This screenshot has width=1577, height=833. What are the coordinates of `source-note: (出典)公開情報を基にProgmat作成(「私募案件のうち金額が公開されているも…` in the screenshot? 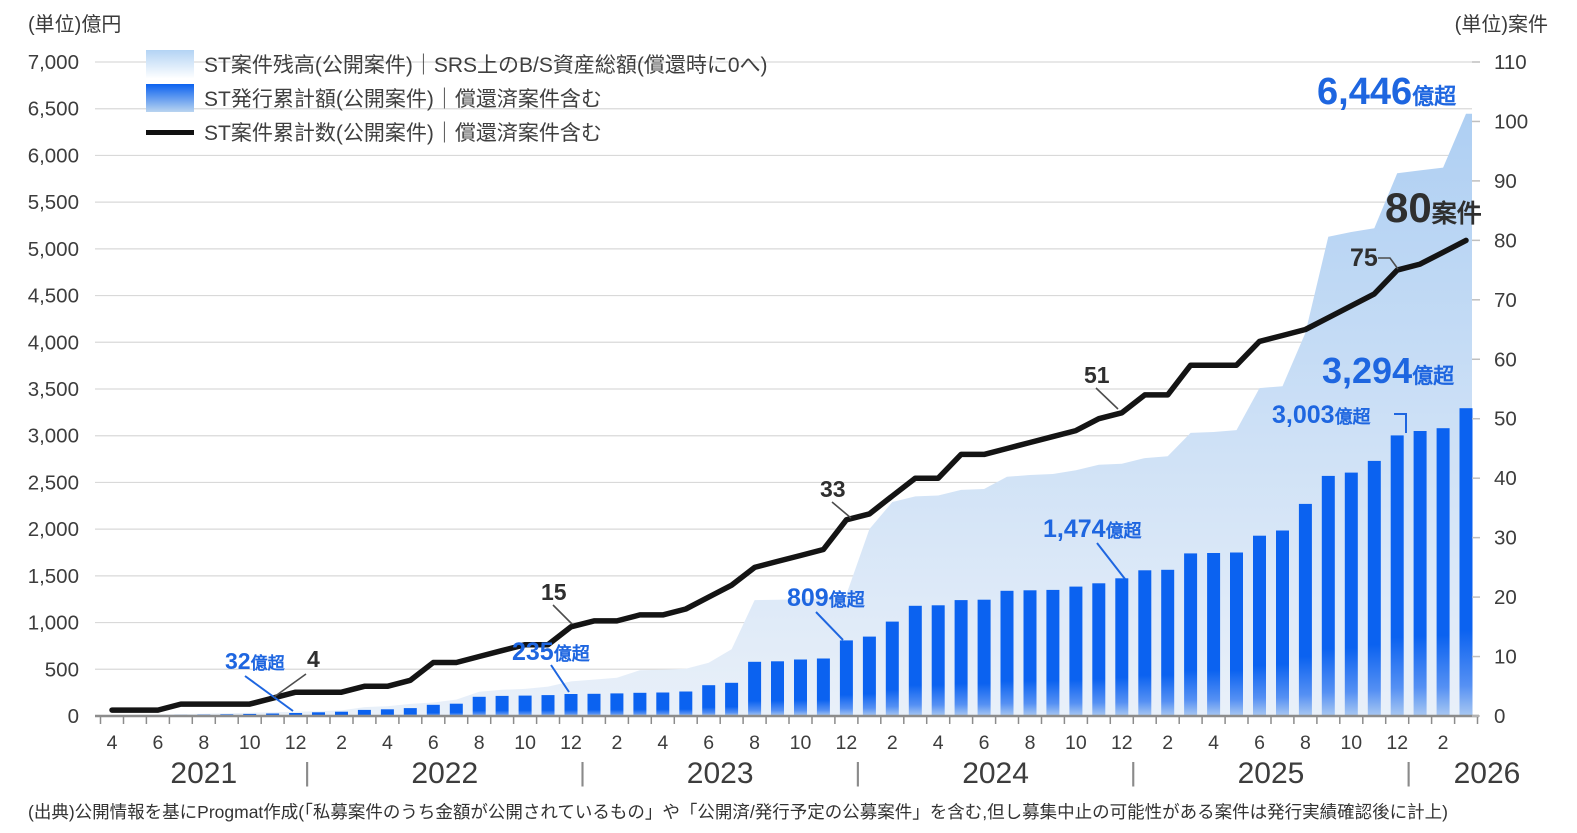 It's located at (738, 812).